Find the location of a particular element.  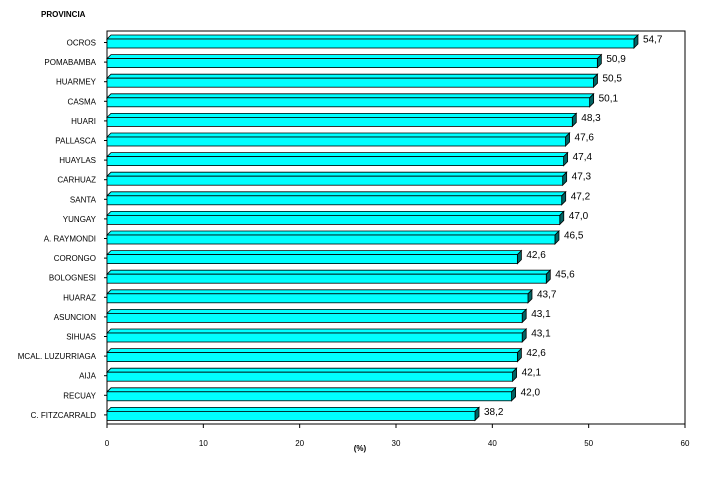

category-label: ASUNCION is located at coordinates (75, 317).